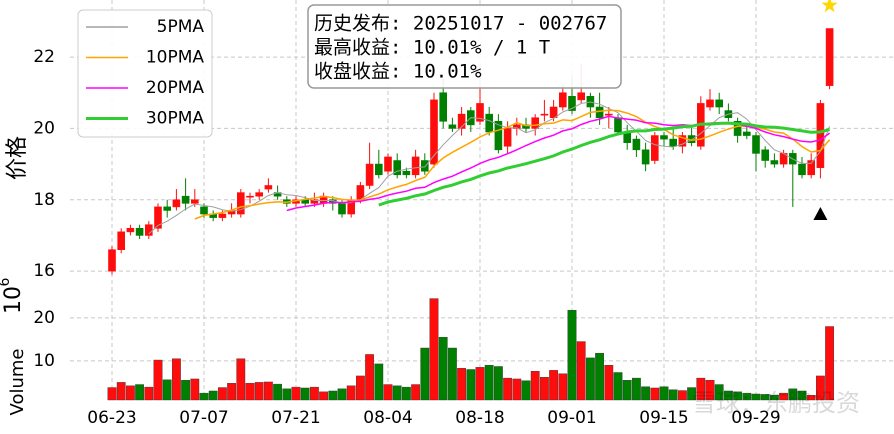 The height and width of the screenshot is (434, 894). I want to click on annotation-line: 最高收益: 10.01% / 1 T, so click(432, 48).